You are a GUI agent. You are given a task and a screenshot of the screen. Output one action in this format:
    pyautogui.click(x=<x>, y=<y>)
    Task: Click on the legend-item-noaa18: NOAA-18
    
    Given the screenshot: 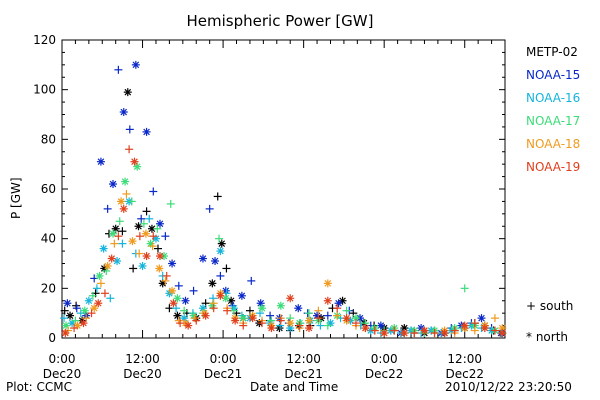 What is the action you would take?
    pyautogui.click(x=553, y=144)
    